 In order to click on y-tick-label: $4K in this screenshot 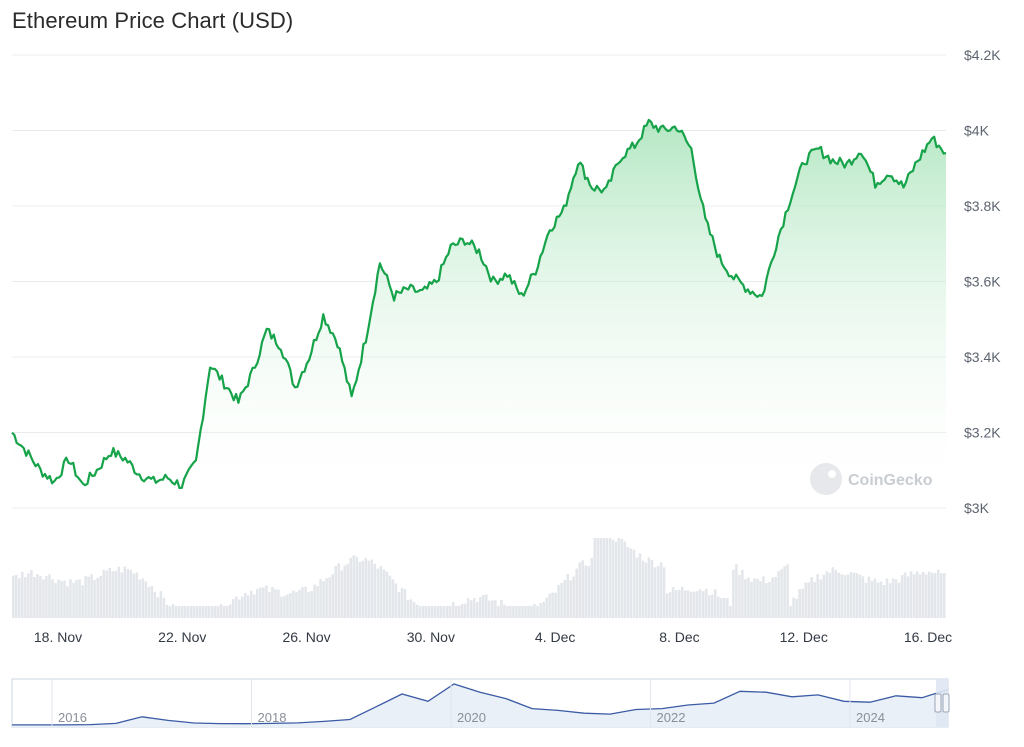, I will do `click(977, 131)`.